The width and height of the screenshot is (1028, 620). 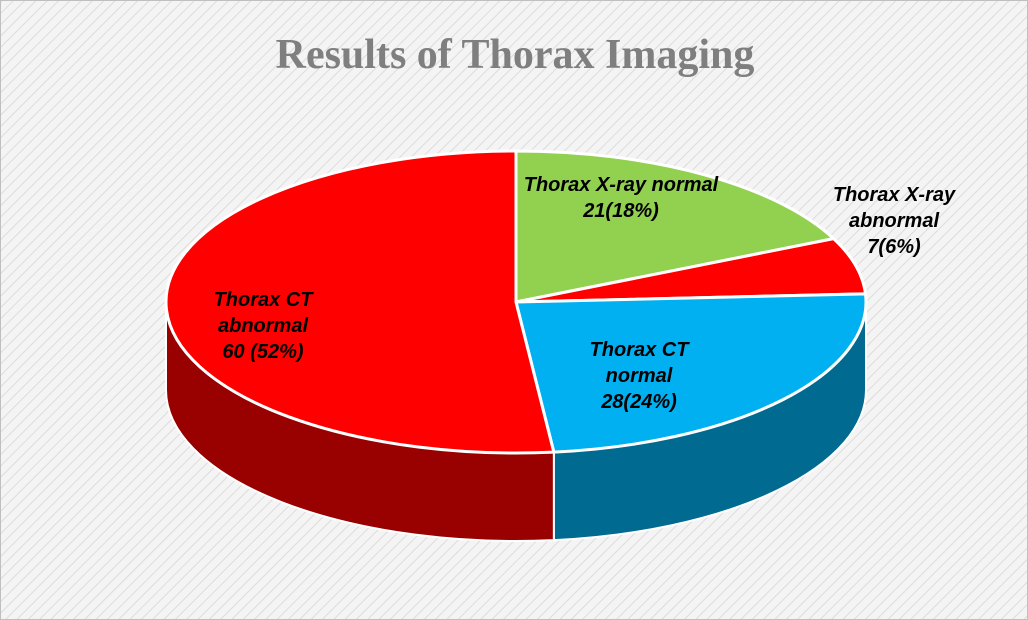 What do you see at coordinates (639, 363) in the screenshot?
I see `category-label: Thorax CT normal` at bounding box center [639, 363].